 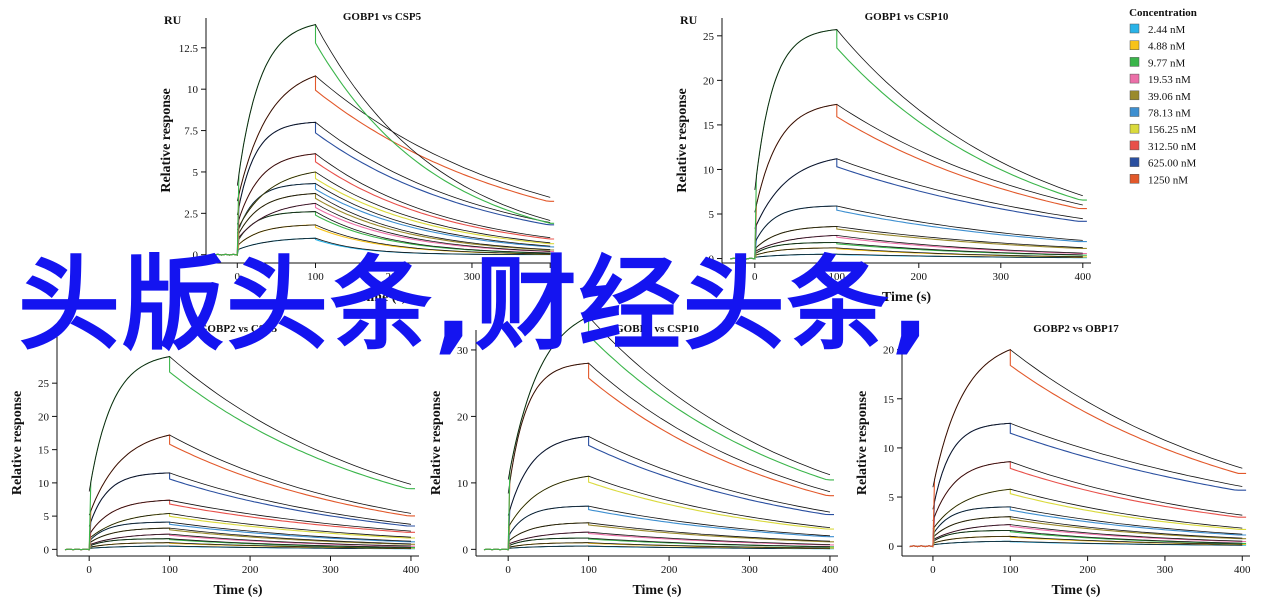 I want to click on legend-label: 39.06 nM, so click(x=1169, y=97).